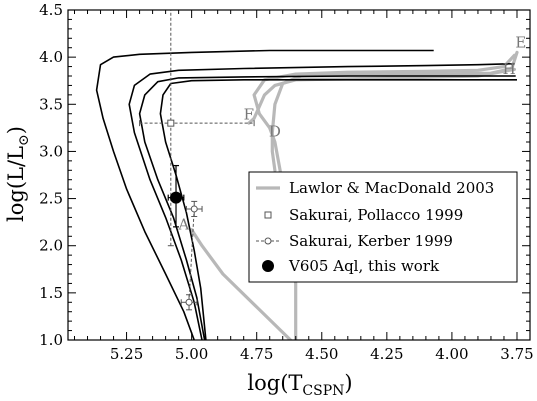  I want to click on track-point-label: H, so click(509, 69).